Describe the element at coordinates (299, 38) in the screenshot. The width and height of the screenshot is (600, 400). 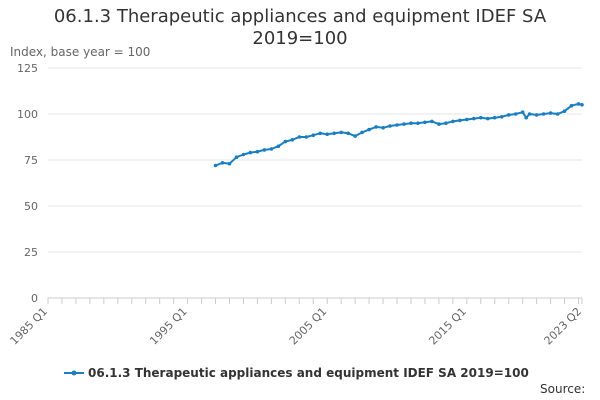
I see `chart-title-line-2: 2019=100` at that location.